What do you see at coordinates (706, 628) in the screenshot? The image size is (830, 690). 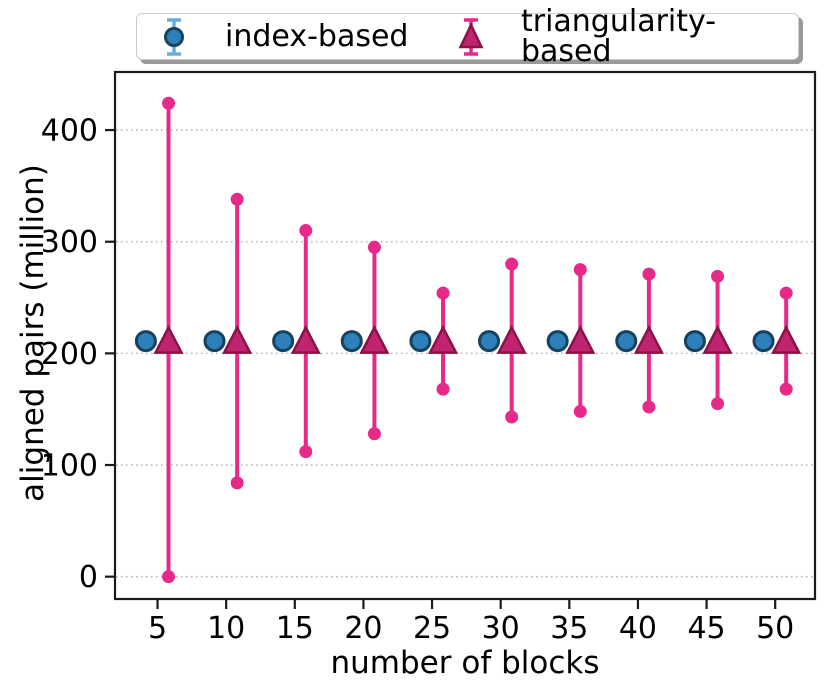 I see `x-tick-label: 45` at bounding box center [706, 628].